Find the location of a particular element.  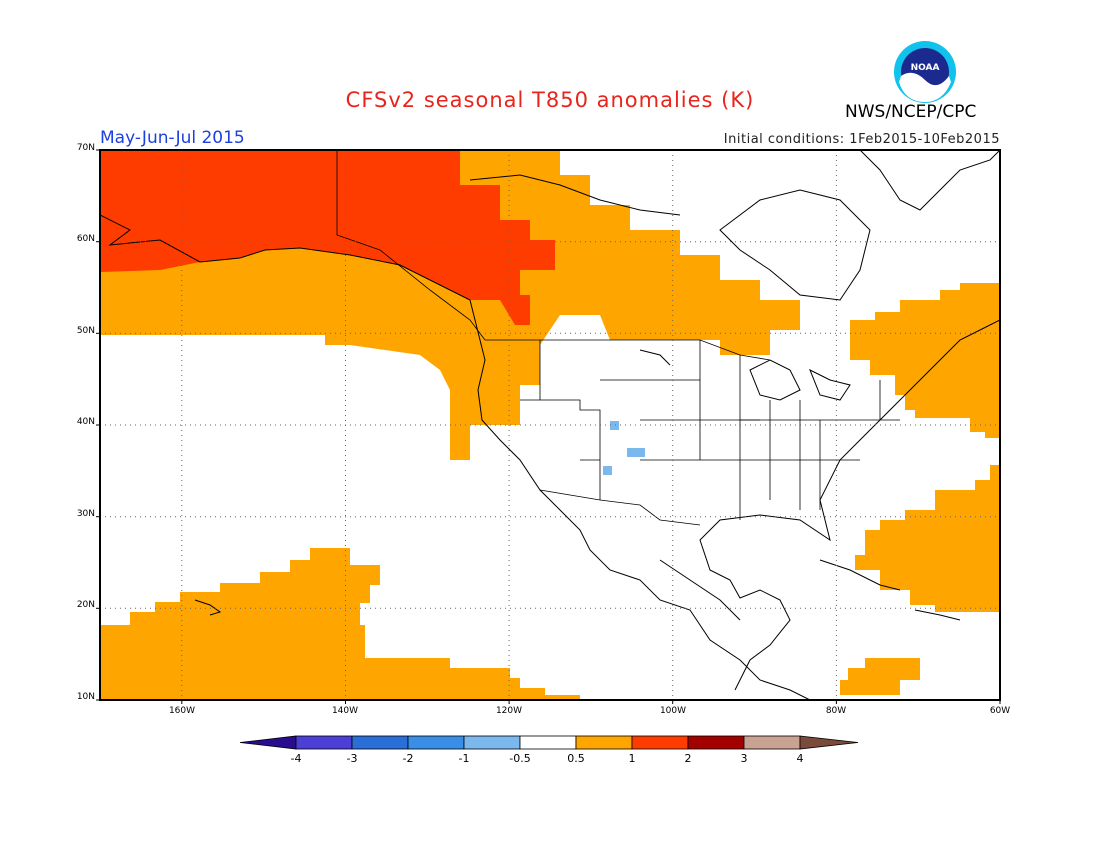

colorbar-label-minus3: -3 is located at coordinates (352, 758).